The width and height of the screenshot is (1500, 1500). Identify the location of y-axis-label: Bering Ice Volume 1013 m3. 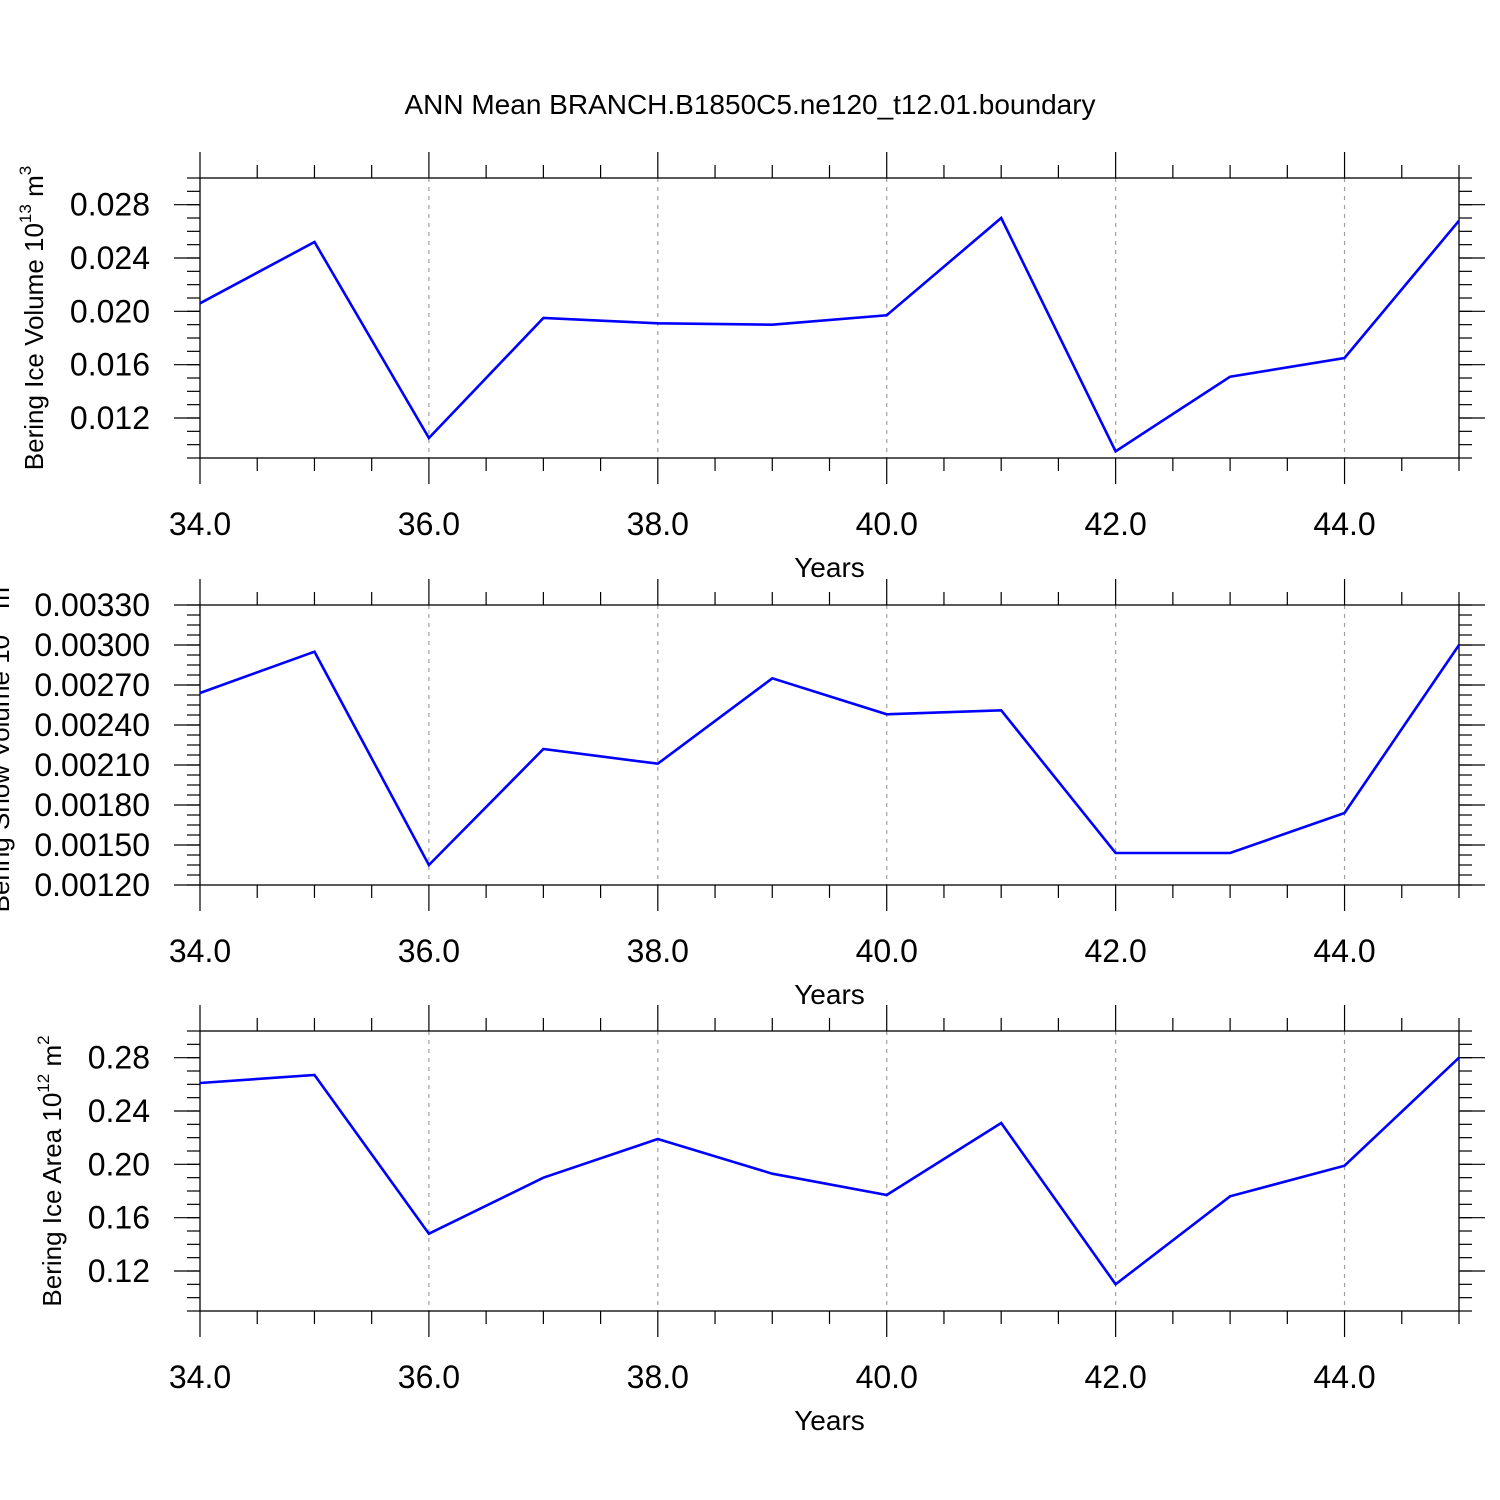
(32, 318).